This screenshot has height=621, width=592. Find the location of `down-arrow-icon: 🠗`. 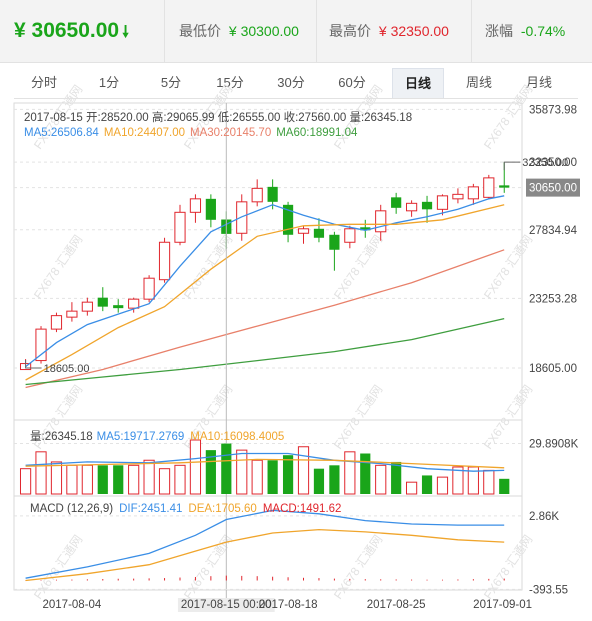

down-arrow-icon: 🠗 is located at coordinates (125, 32).